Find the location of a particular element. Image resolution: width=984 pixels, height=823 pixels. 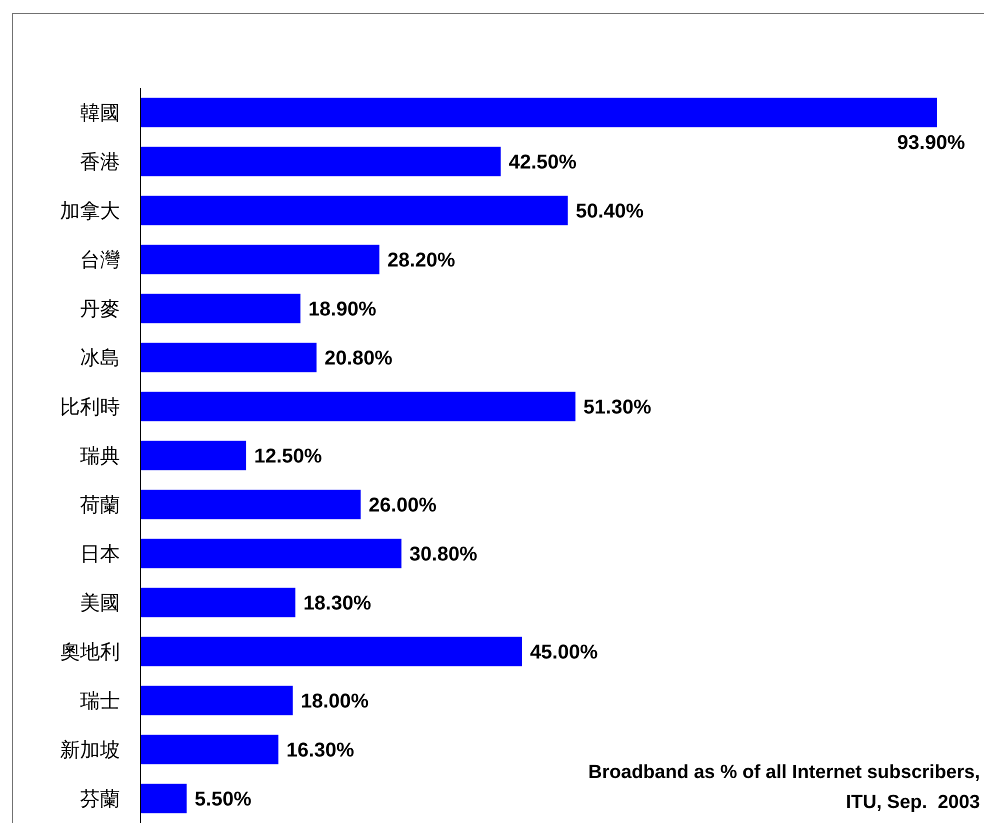

y-tick-label: 瑞典 is located at coordinates (100, 456).